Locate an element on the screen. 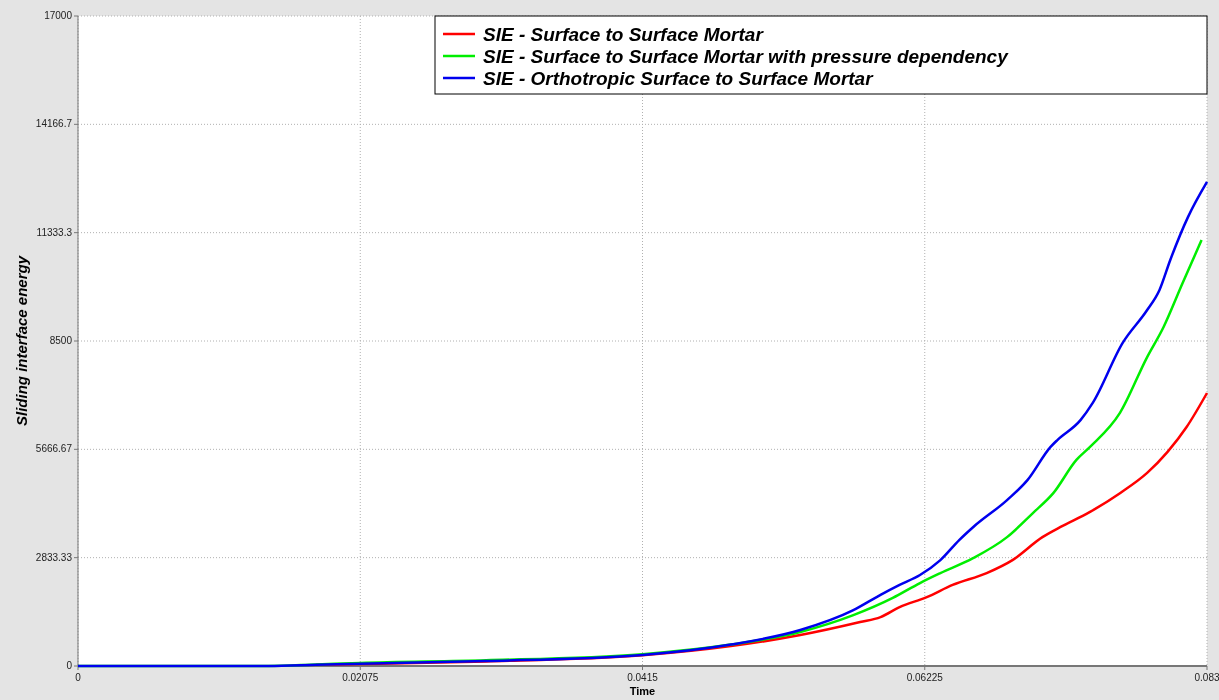 The height and width of the screenshot is (700, 1219). legend-label: SIE - Orthotropic Surface to Surface Mortar is located at coordinates (679, 78).